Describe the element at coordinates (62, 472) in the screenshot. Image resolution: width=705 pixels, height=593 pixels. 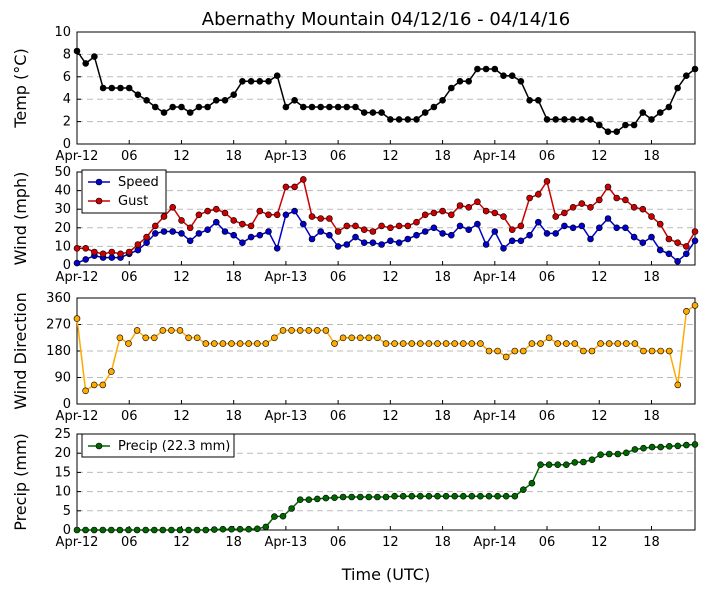
I see `y-tick-label: 15` at that location.